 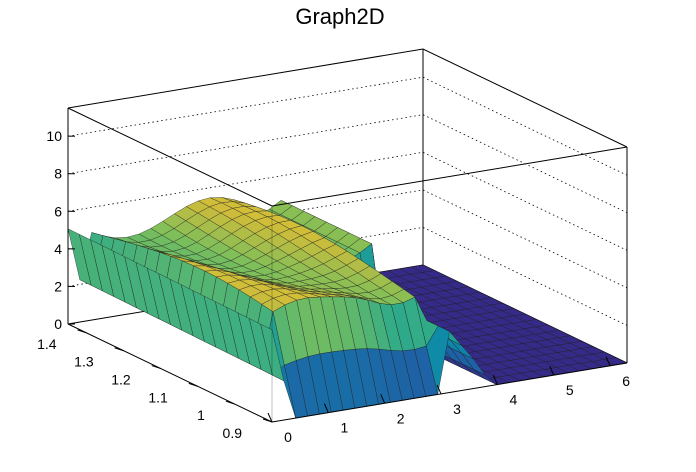 What do you see at coordinates (84, 362) in the screenshot?
I see `y-tick-label: 1.3` at bounding box center [84, 362].